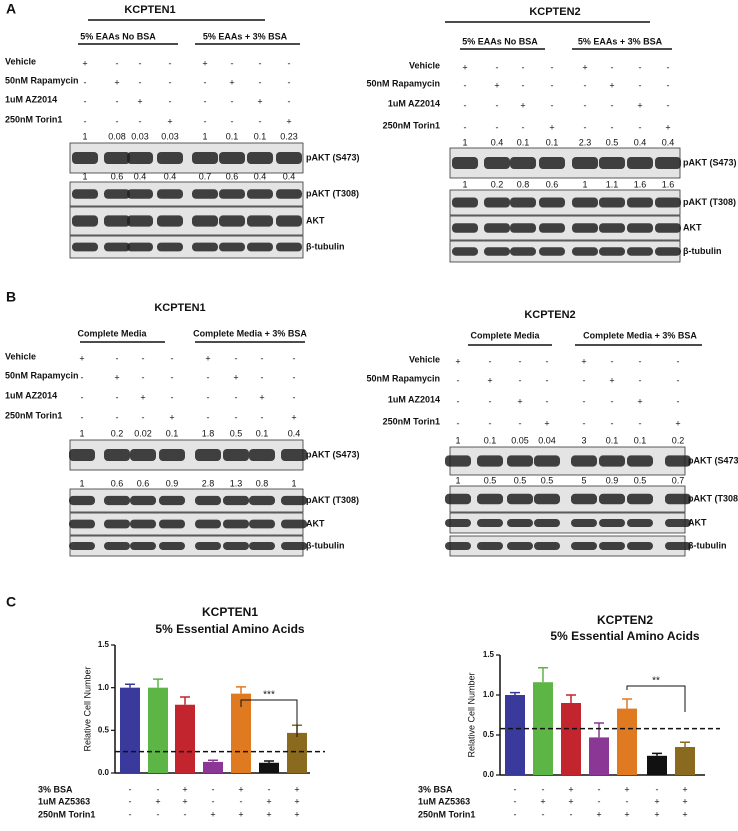 This screenshot has width=738, height=831. Describe the element at coordinates (446, 814) in the screenshot. I see `condition-label: 250nM Torin1` at that location.